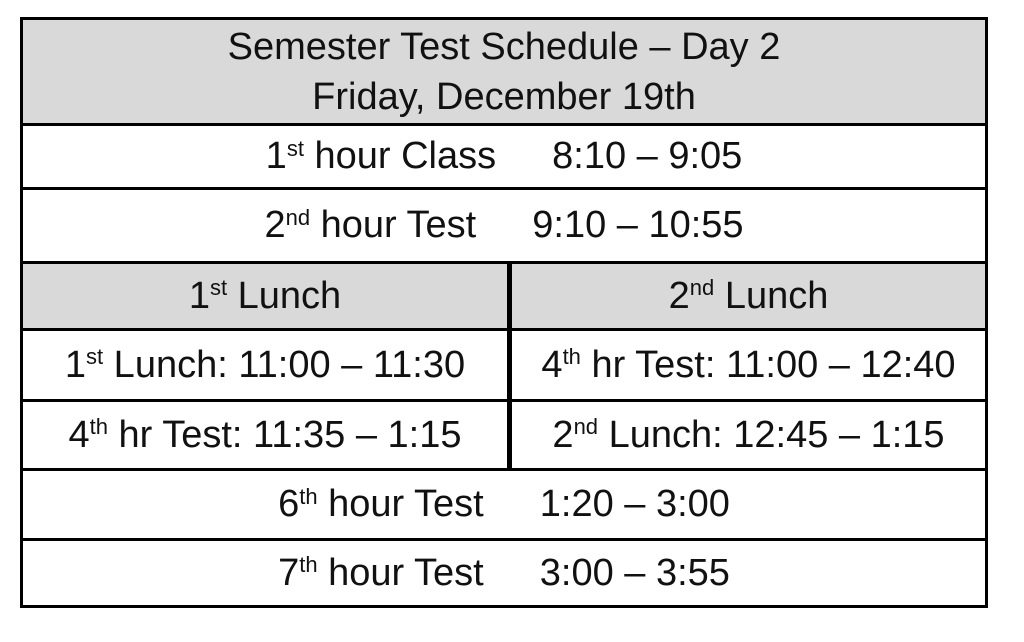 The image size is (1024, 642). I want to click on cell-second-lunch-header: 2nd Lunch, so click(746, 296).